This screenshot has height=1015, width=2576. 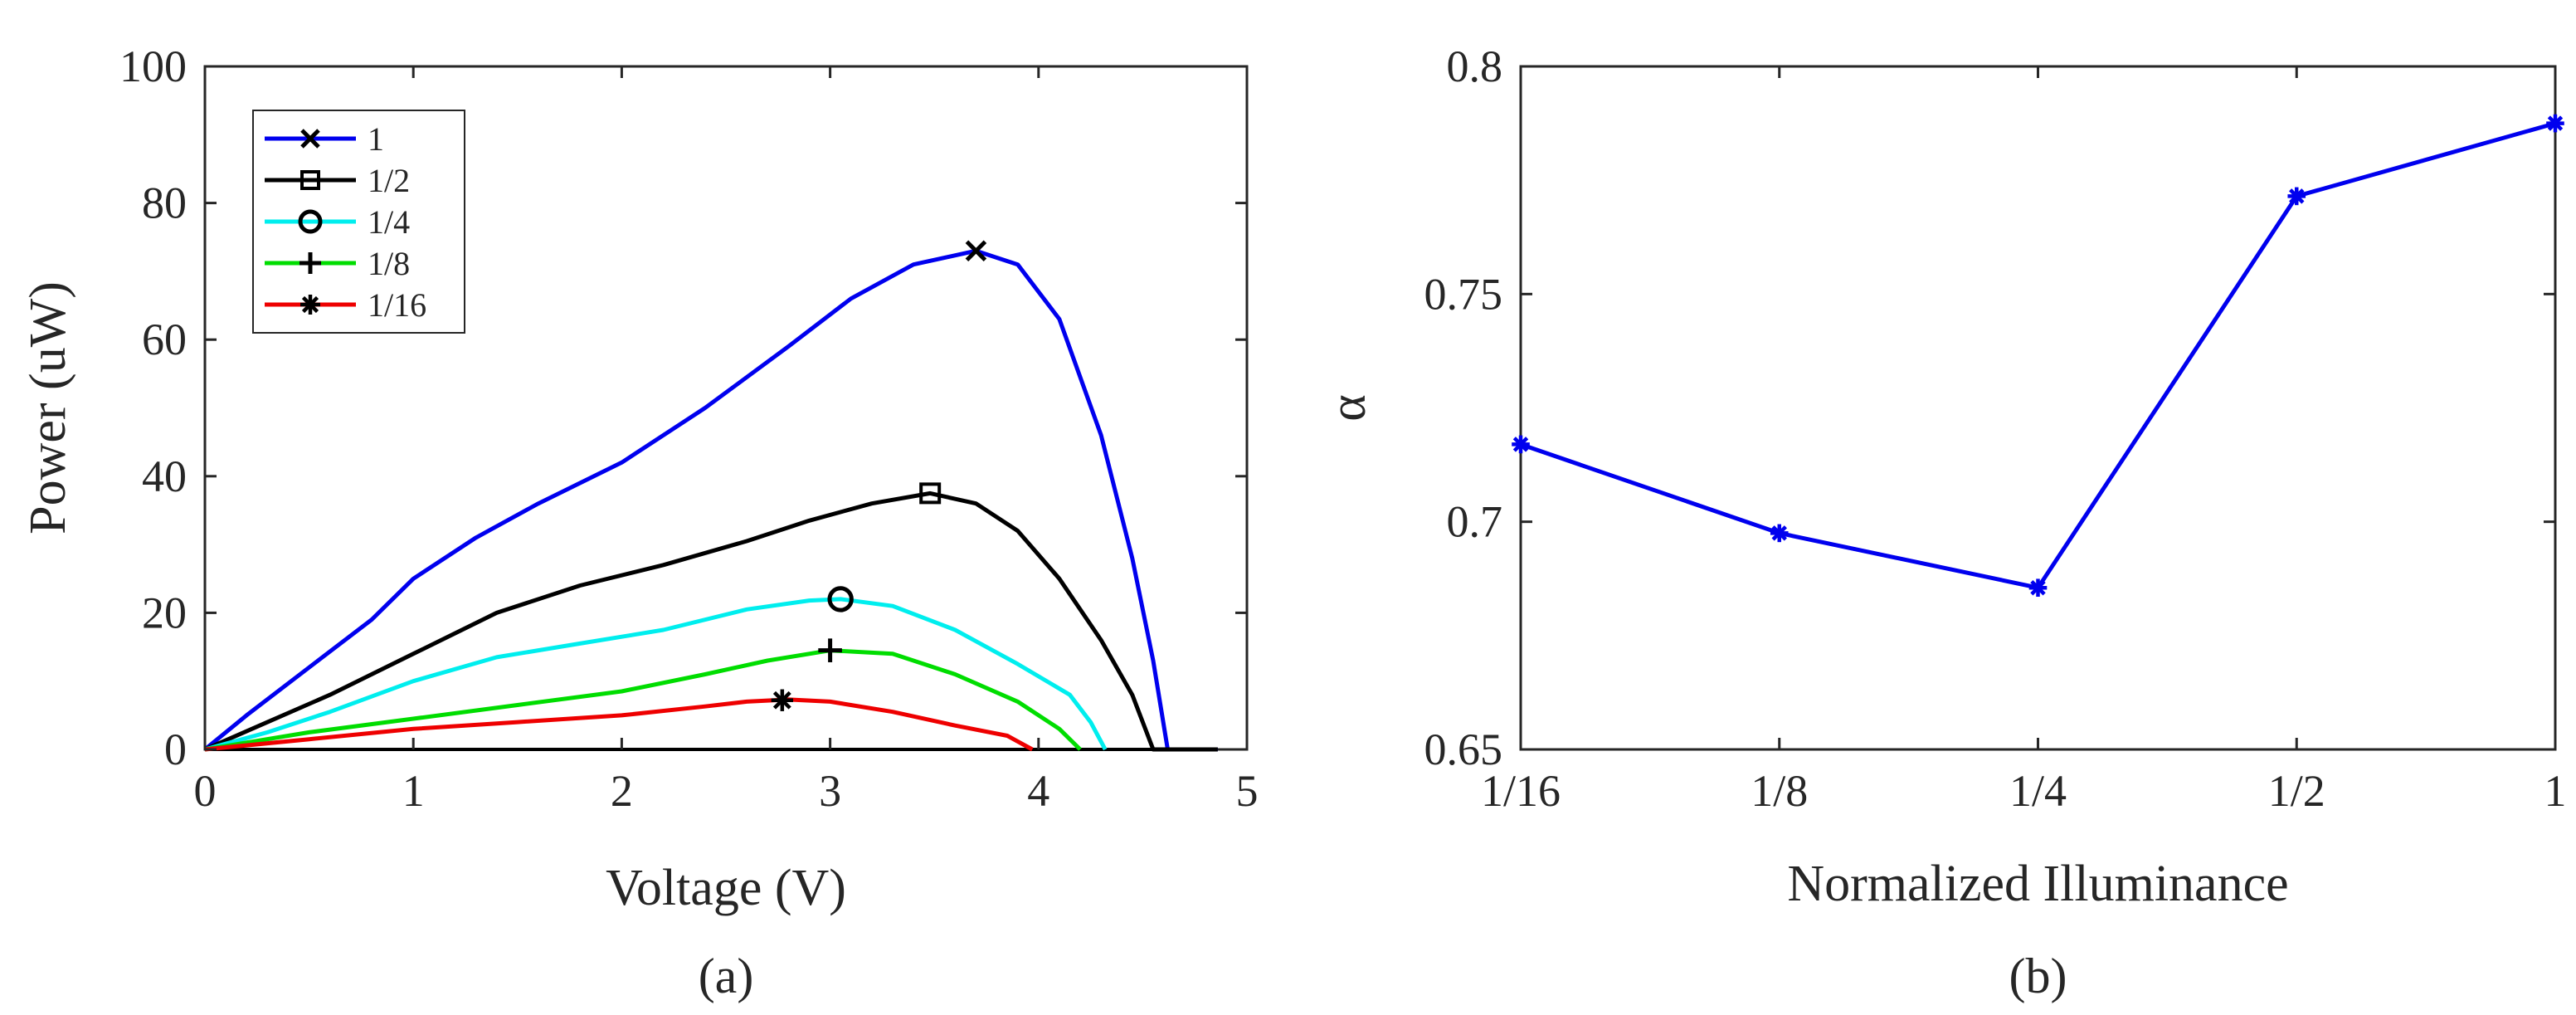 I want to click on legend-label: 1/2, so click(x=389, y=181).